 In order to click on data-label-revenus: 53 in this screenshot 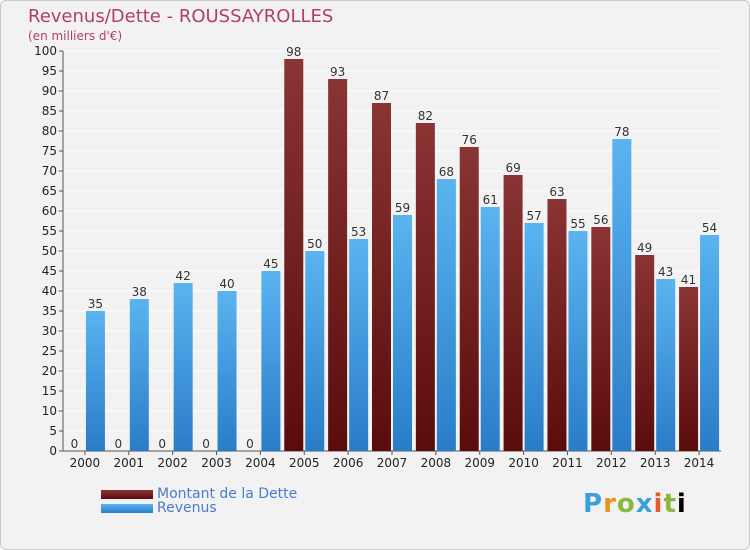, I will do `click(358, 232)`.